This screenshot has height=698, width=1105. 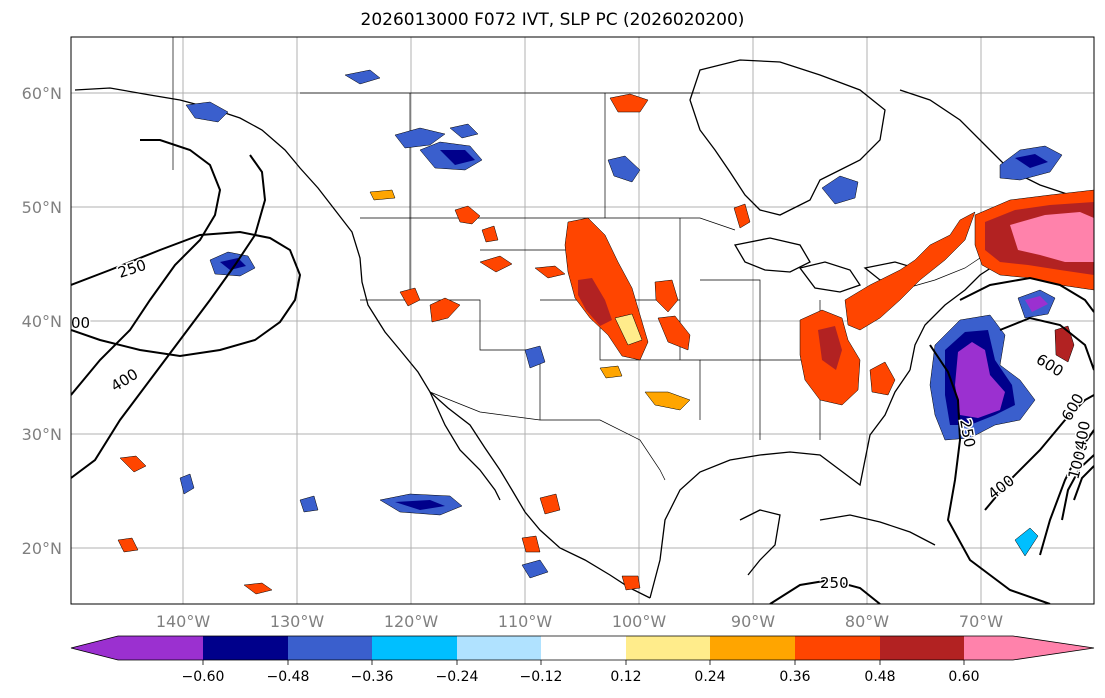 I want to click on lat-label: 40°N, so click(x=42, y=321).